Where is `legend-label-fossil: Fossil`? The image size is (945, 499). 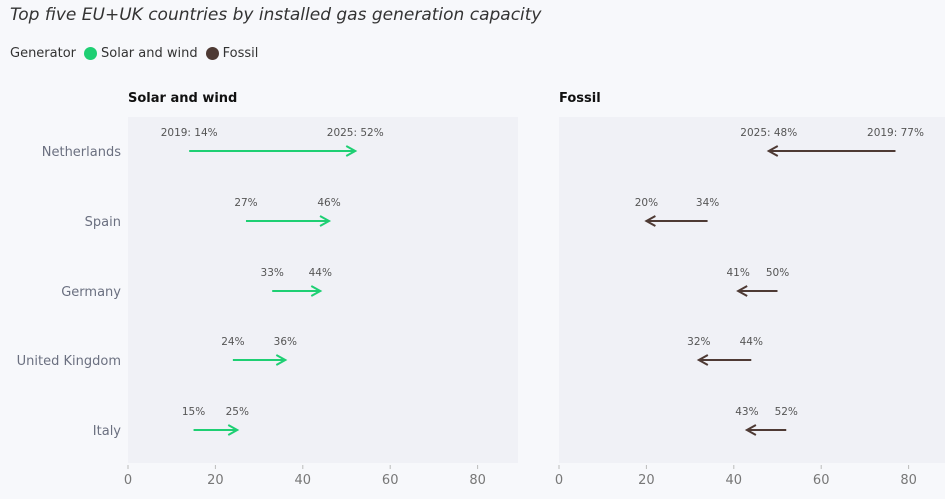
legend-label-fossil: Fossil is located at coordinates (240, 53).